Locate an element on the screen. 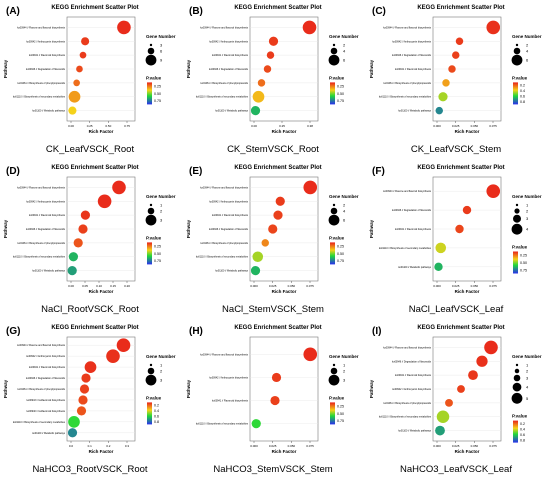 The width and height of the screenshot is (550, 479). legend-color-tick: 0.8 is located at coordinates (522, 440).